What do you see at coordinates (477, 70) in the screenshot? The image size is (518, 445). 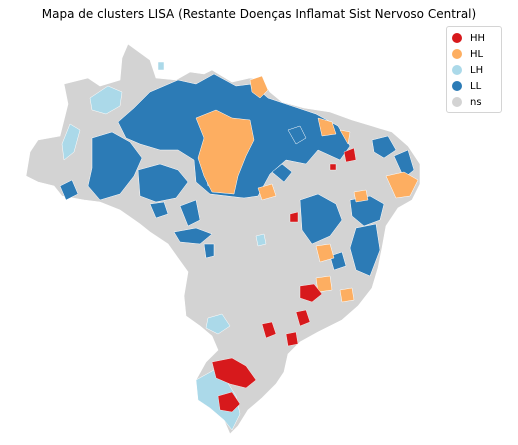 I see `legend-label-lh: LH` at bounding box center [477, 70].